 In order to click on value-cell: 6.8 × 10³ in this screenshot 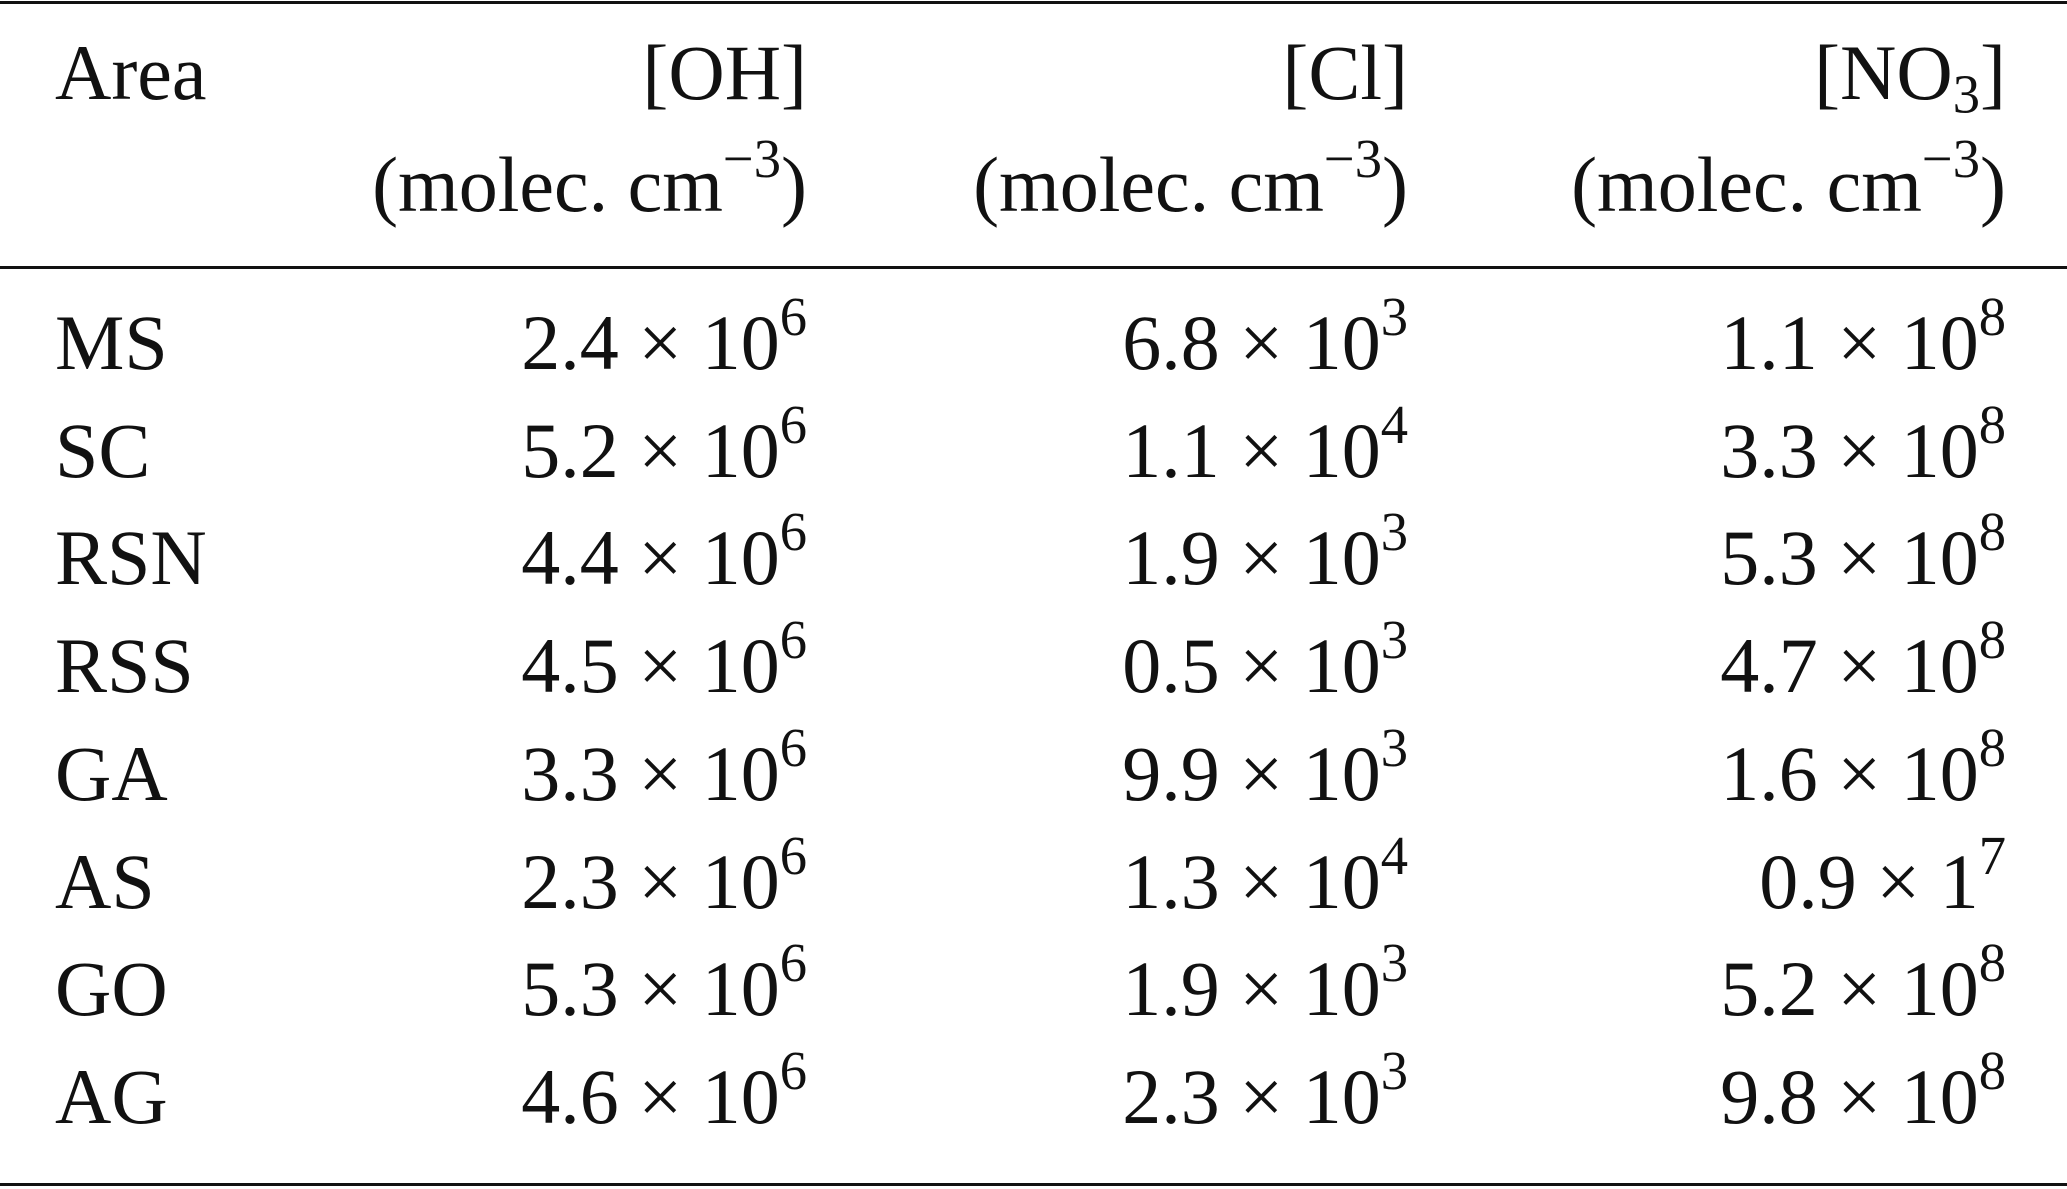, I will do `click(1265, 335)`.